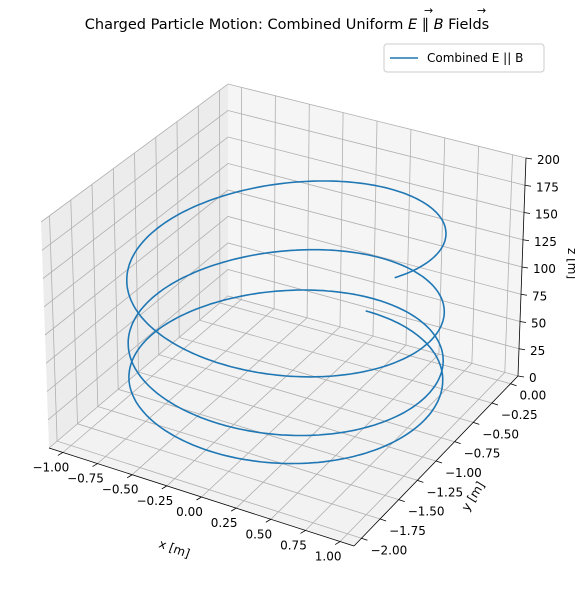 The height and width of the screenshot is (590, 575). Describe the element at coordinates (482, 454) in the screenshot. I see `y-tick-label-5: −0.75` at that location.